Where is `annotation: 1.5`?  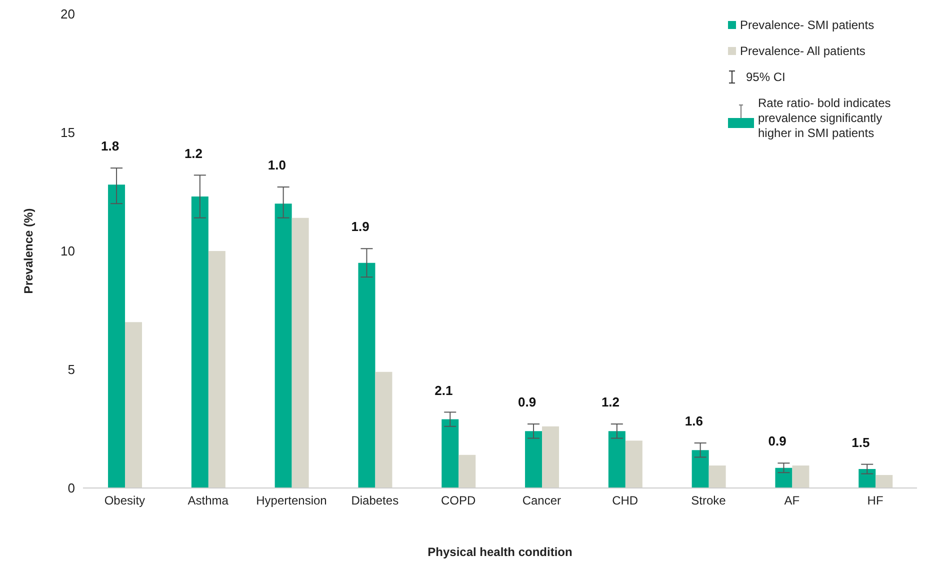 annotation: 1.5 is located at coordinates (861, 442).